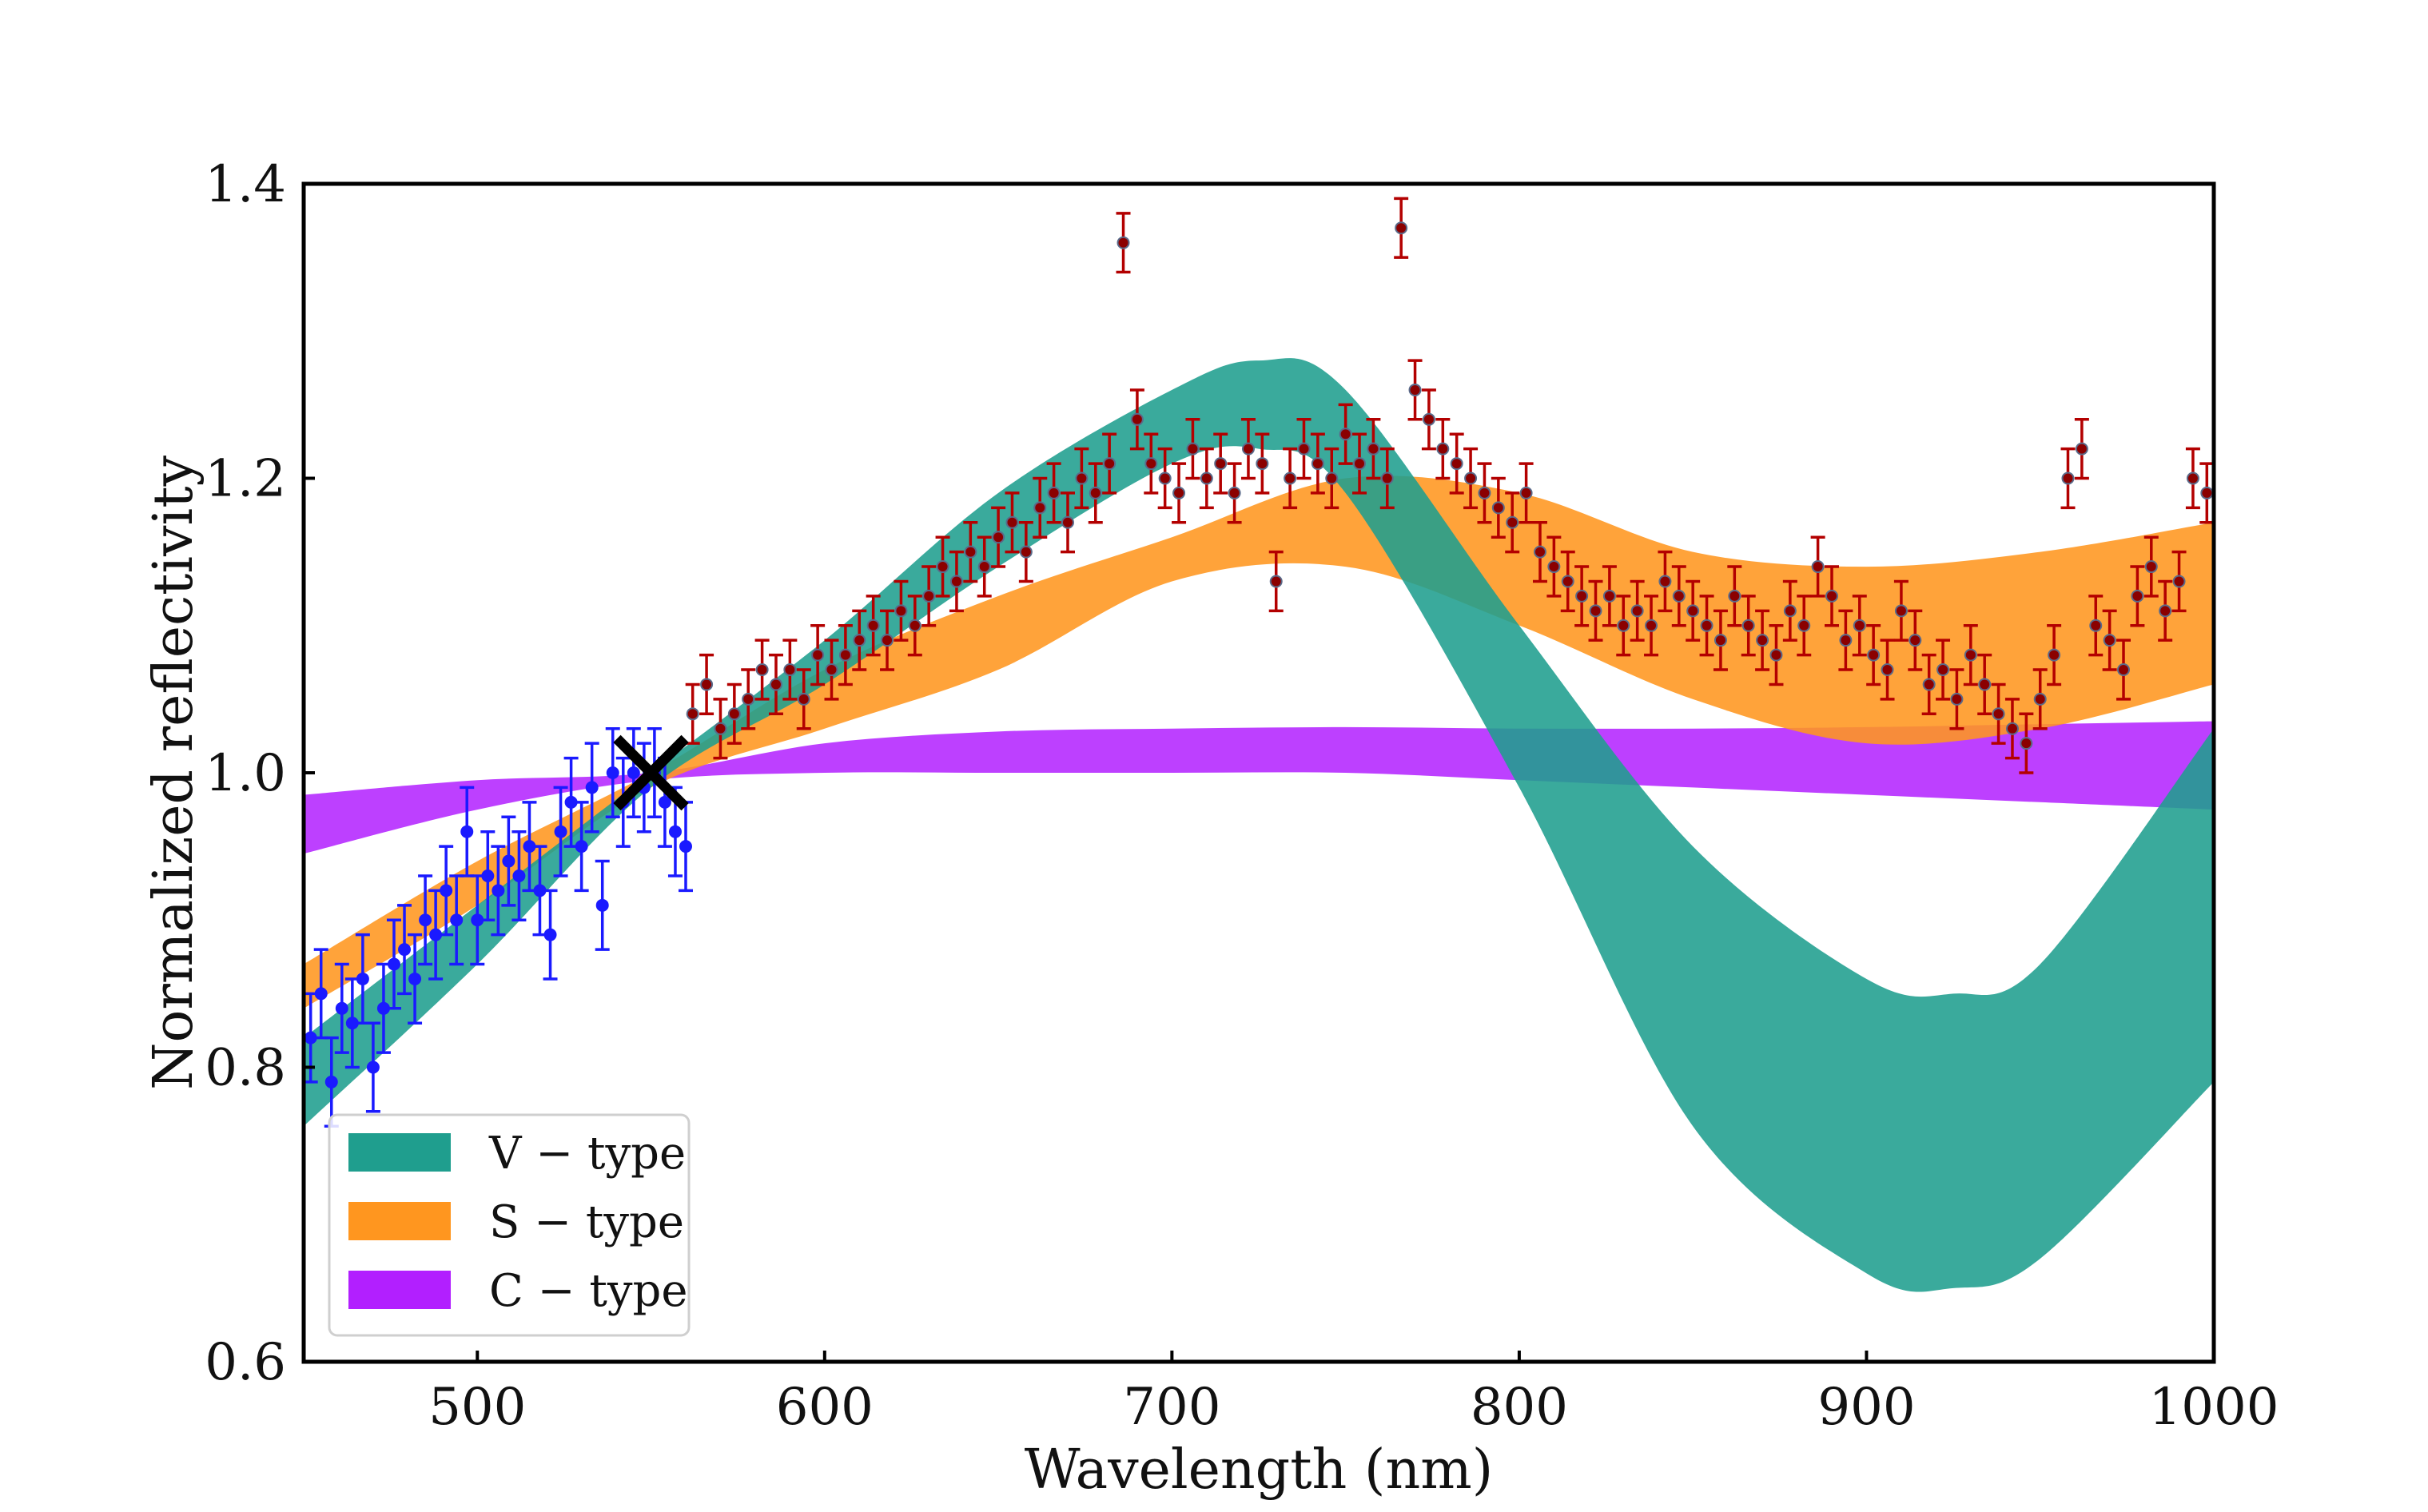 The height and width of the screenshot is (1512, 2428). I want to click on y-axis: 0.6 0.8 1.0 1.2 1.4, so click(260, 773).